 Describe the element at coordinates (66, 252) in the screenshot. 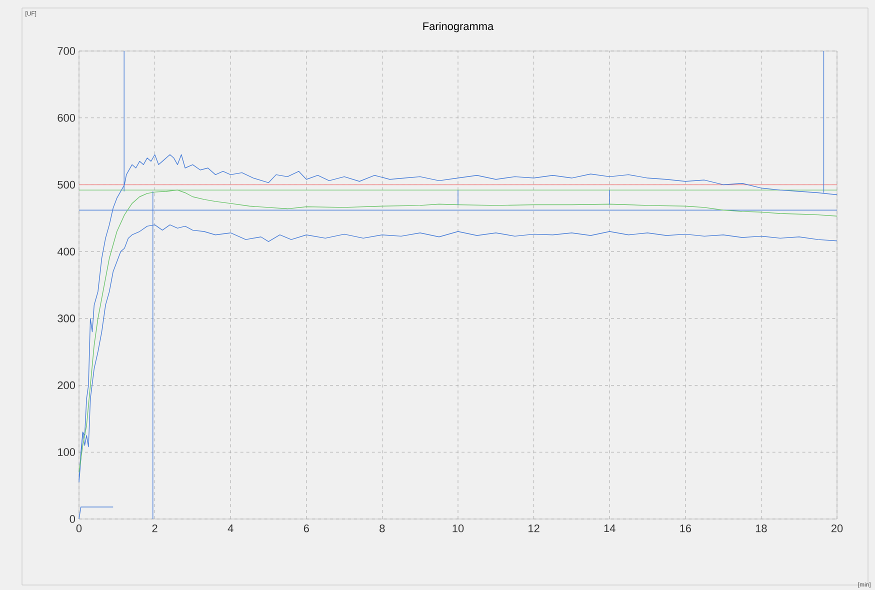

I see `y-tick-label: 400` at that location.